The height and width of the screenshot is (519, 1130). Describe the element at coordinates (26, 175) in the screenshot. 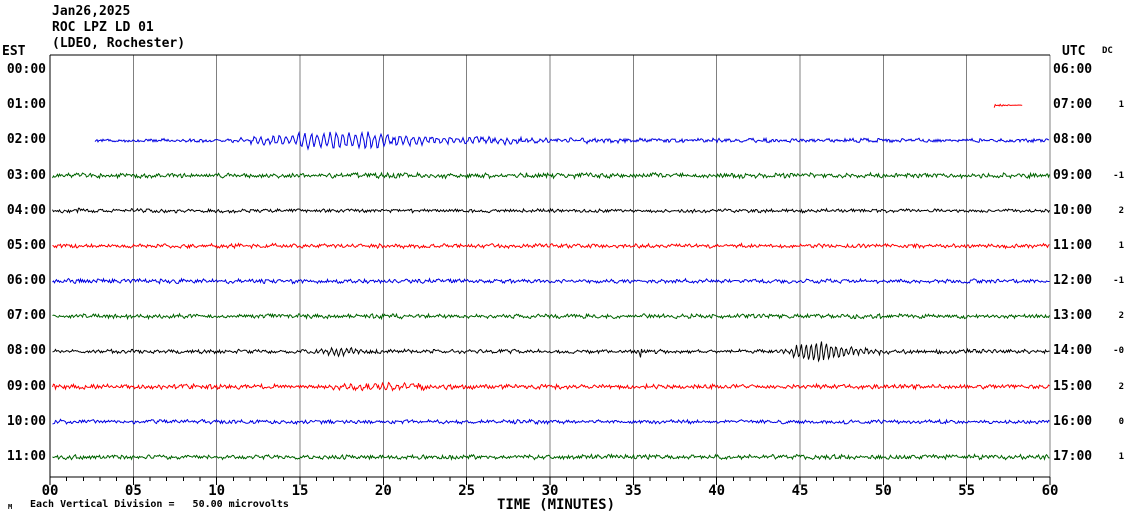

I see `est-label-3: 03:00` at that location.